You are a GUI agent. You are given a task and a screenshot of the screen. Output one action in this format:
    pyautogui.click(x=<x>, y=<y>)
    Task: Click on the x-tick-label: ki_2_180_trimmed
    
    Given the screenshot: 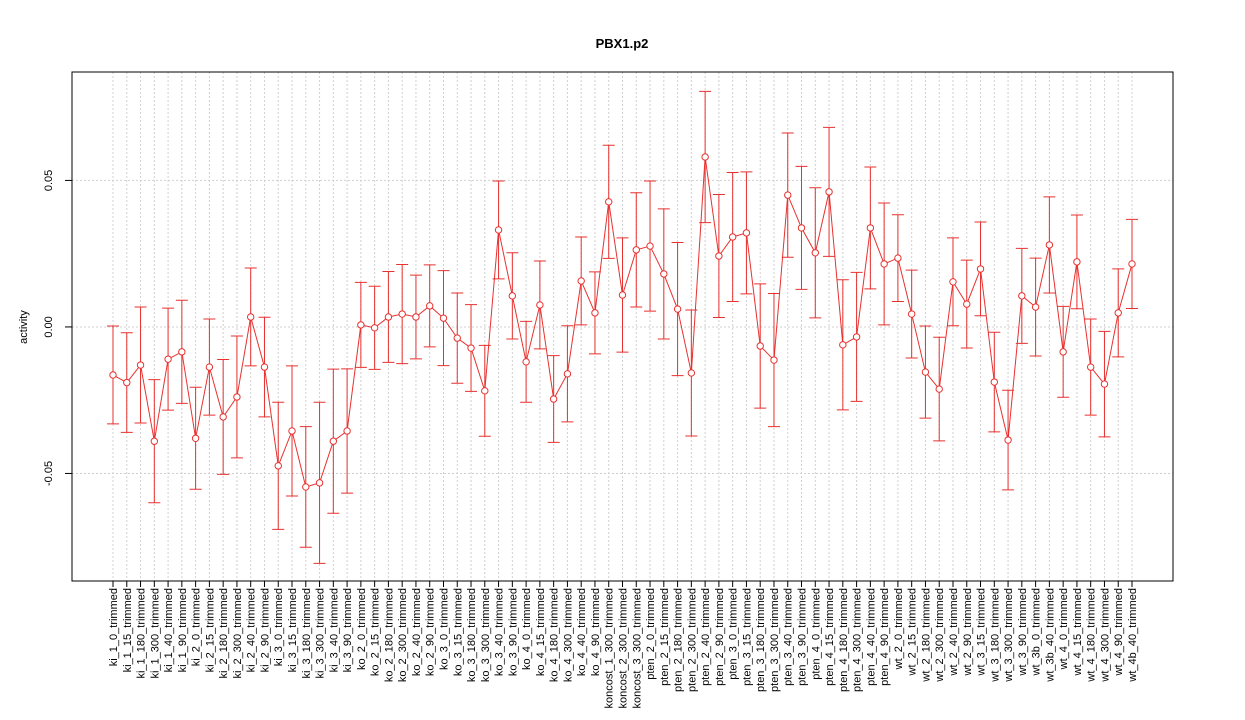 What is the action you would take?
    pyautogui.click(x=224, y=633)
    